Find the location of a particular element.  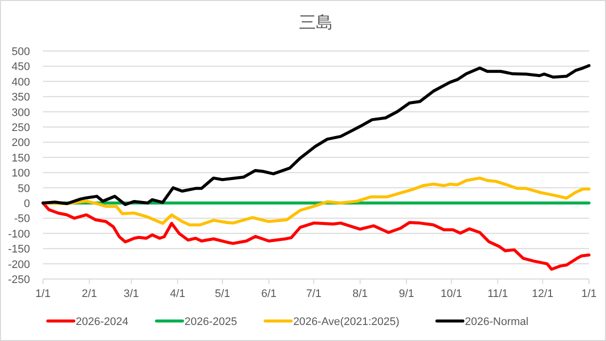

y-tick-label: 300 is located at coordinates (21, 112).